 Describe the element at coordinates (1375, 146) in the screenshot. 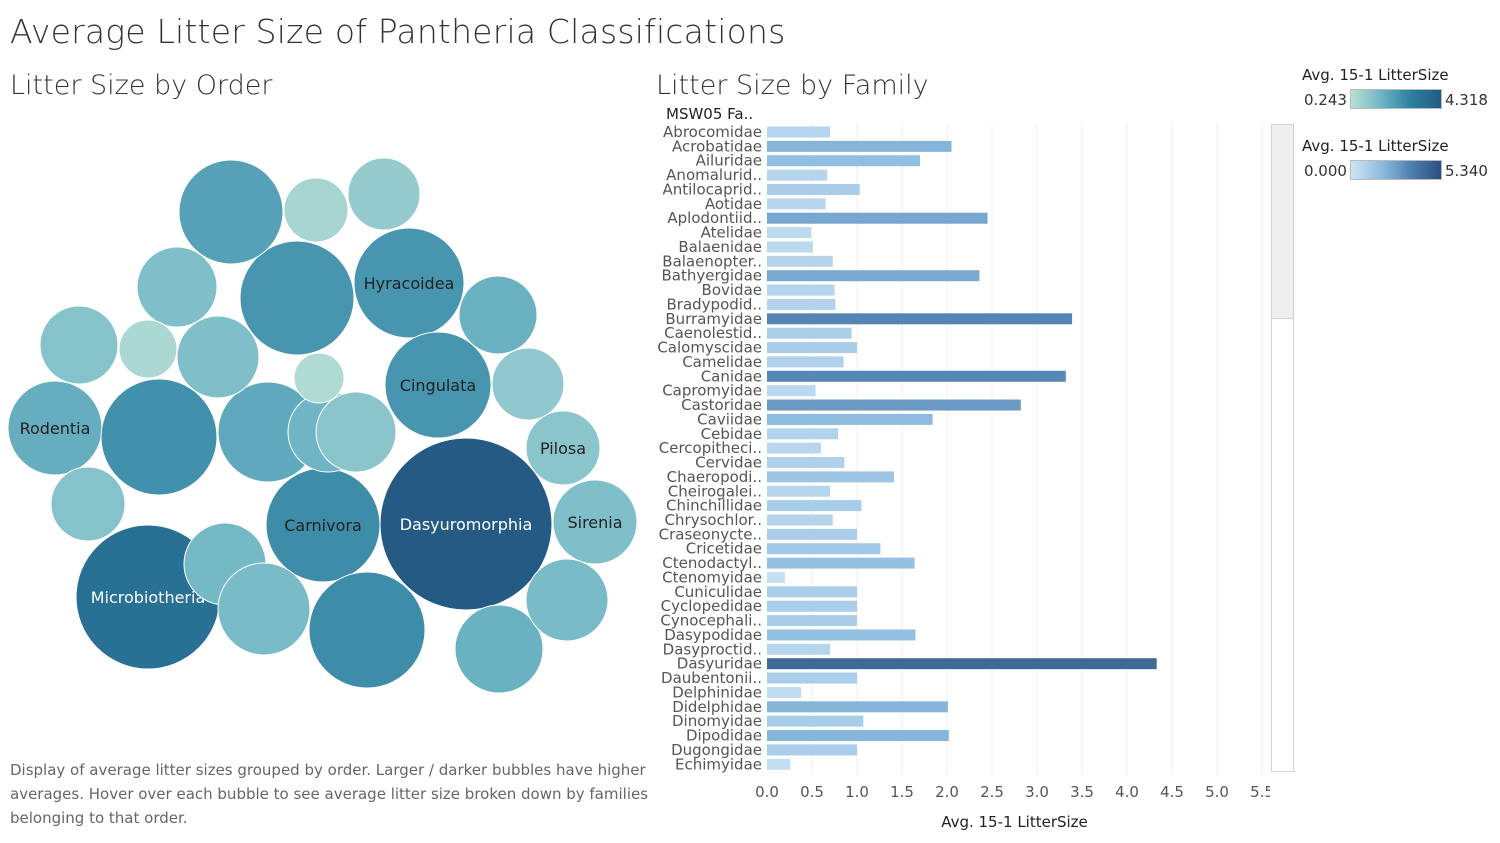

I see `legend-family-title: Avg. 15-1 LitterSize` at that location.